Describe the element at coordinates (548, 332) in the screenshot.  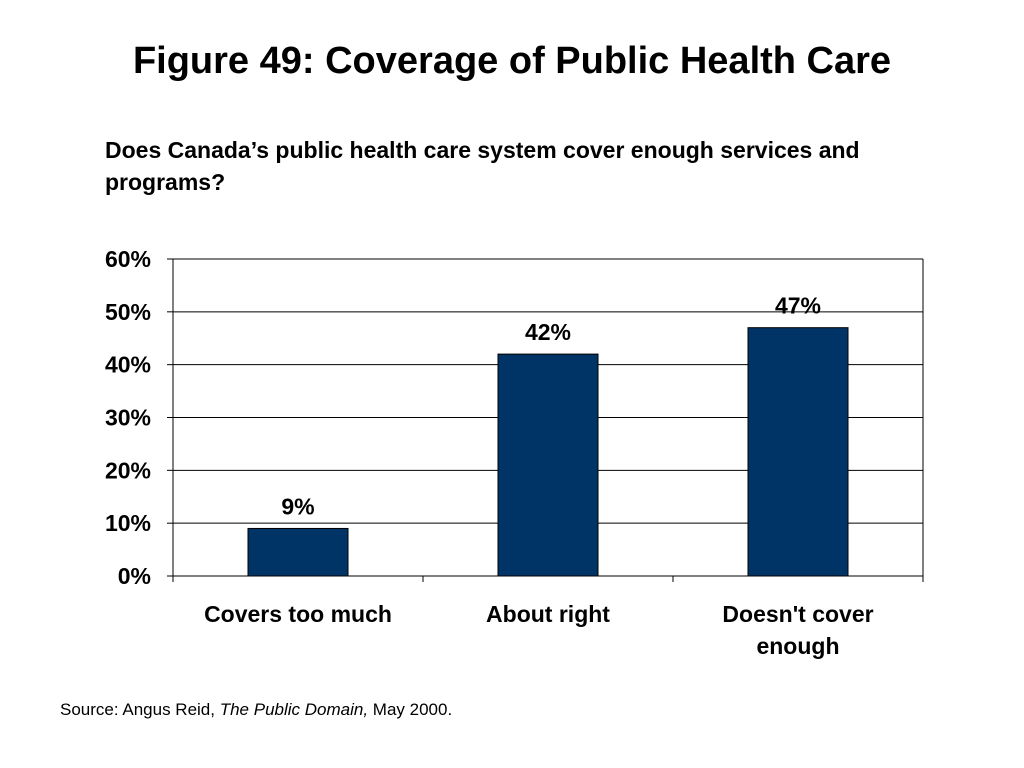
I see `data-label: 42%` at that location.